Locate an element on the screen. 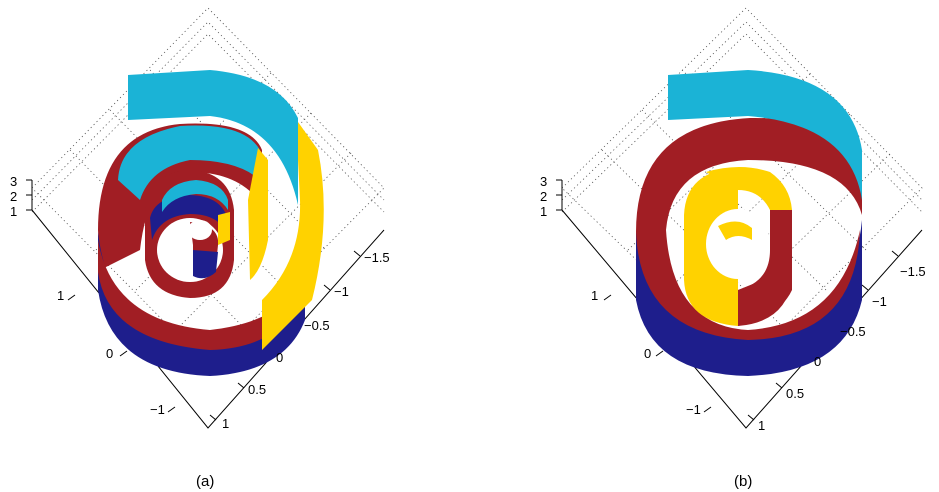  panel-a-righttick-m1: −1 is located at coordinates (341, 291).